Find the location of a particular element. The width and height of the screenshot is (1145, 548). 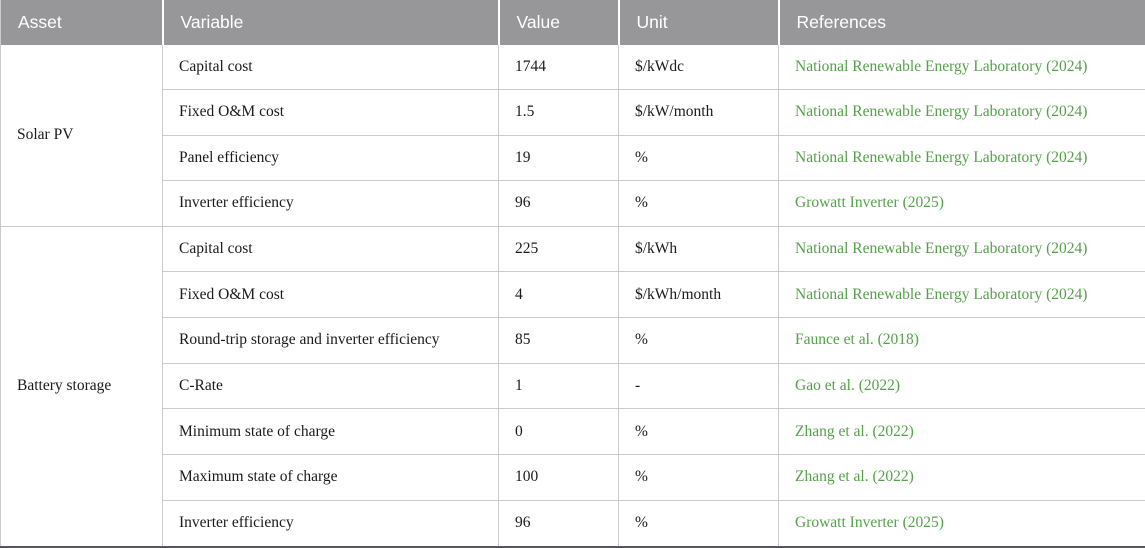

value-cell: 1.5 is located at coordinates (558, 112).